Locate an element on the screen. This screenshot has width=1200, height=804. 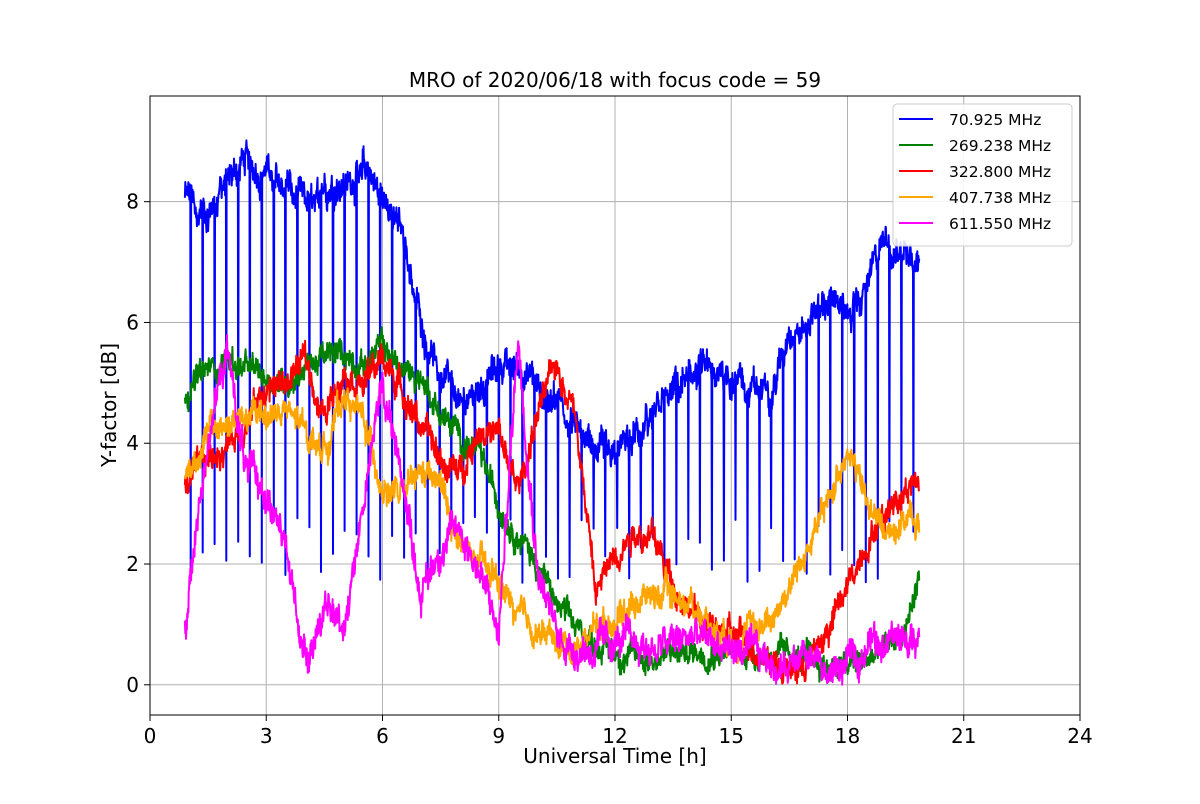
y-tick-label: 6 is located at coordinates (132, 322).